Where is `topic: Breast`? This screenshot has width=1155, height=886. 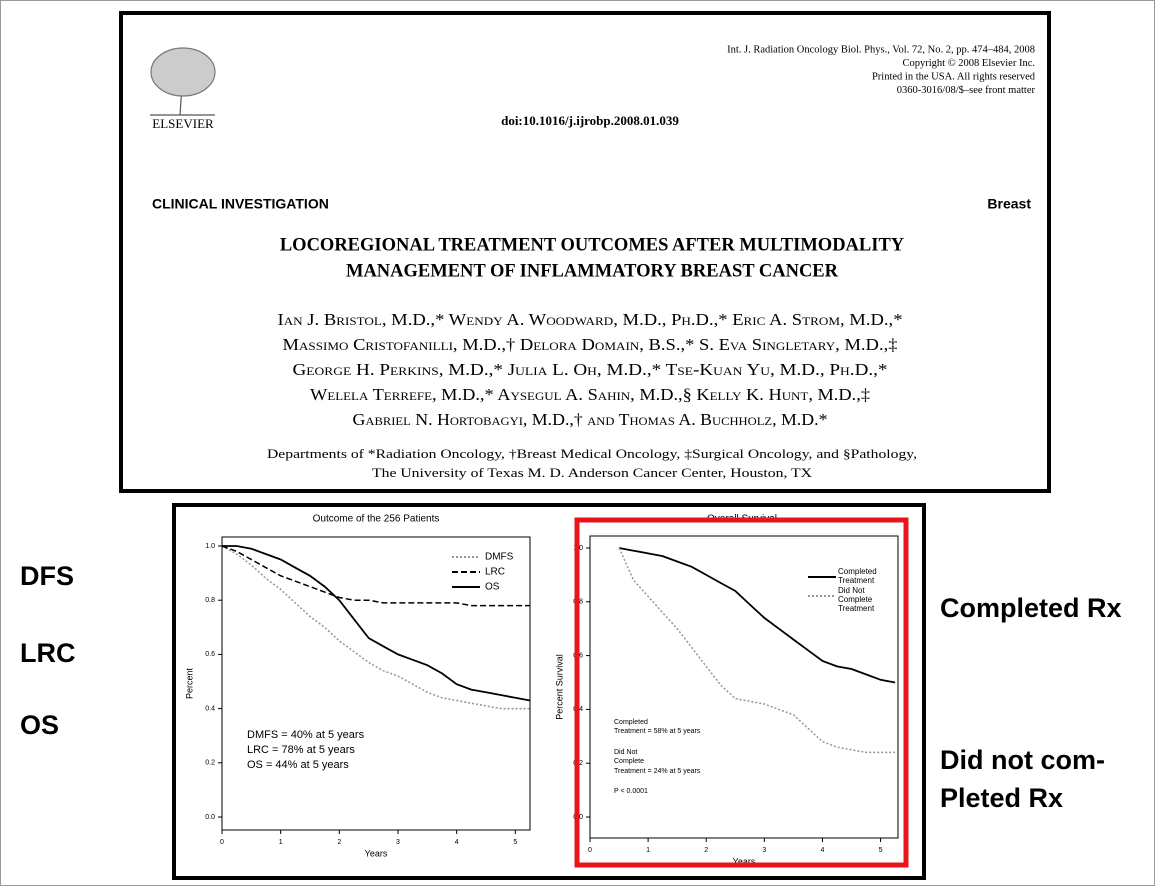 topic: Breast is located at coordinates (1009, 204).